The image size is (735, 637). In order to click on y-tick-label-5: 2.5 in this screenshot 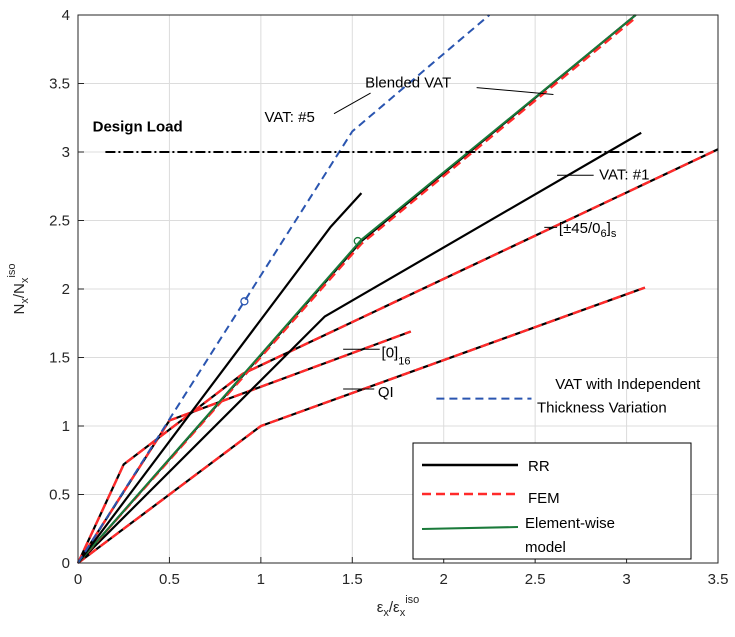, I will do `click(59, 221)`.